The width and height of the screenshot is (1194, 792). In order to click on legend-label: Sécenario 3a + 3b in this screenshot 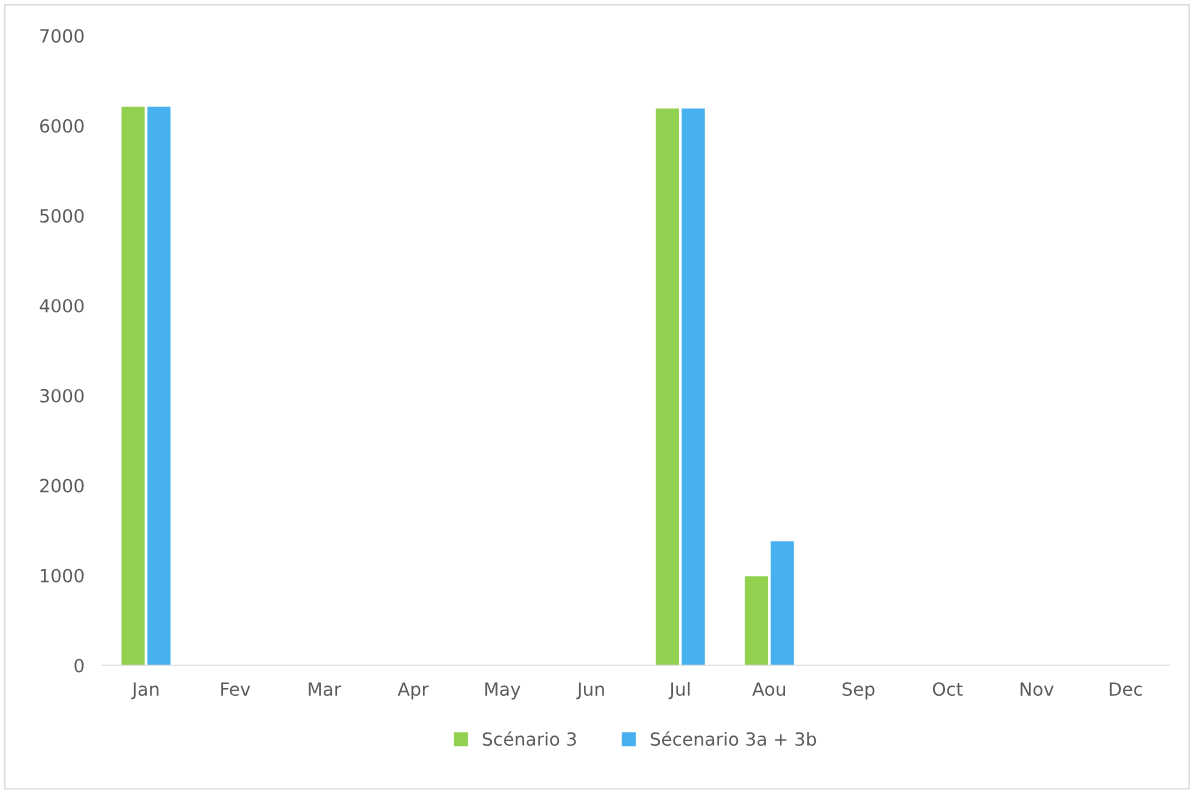, I will do `click(733, 738)`.